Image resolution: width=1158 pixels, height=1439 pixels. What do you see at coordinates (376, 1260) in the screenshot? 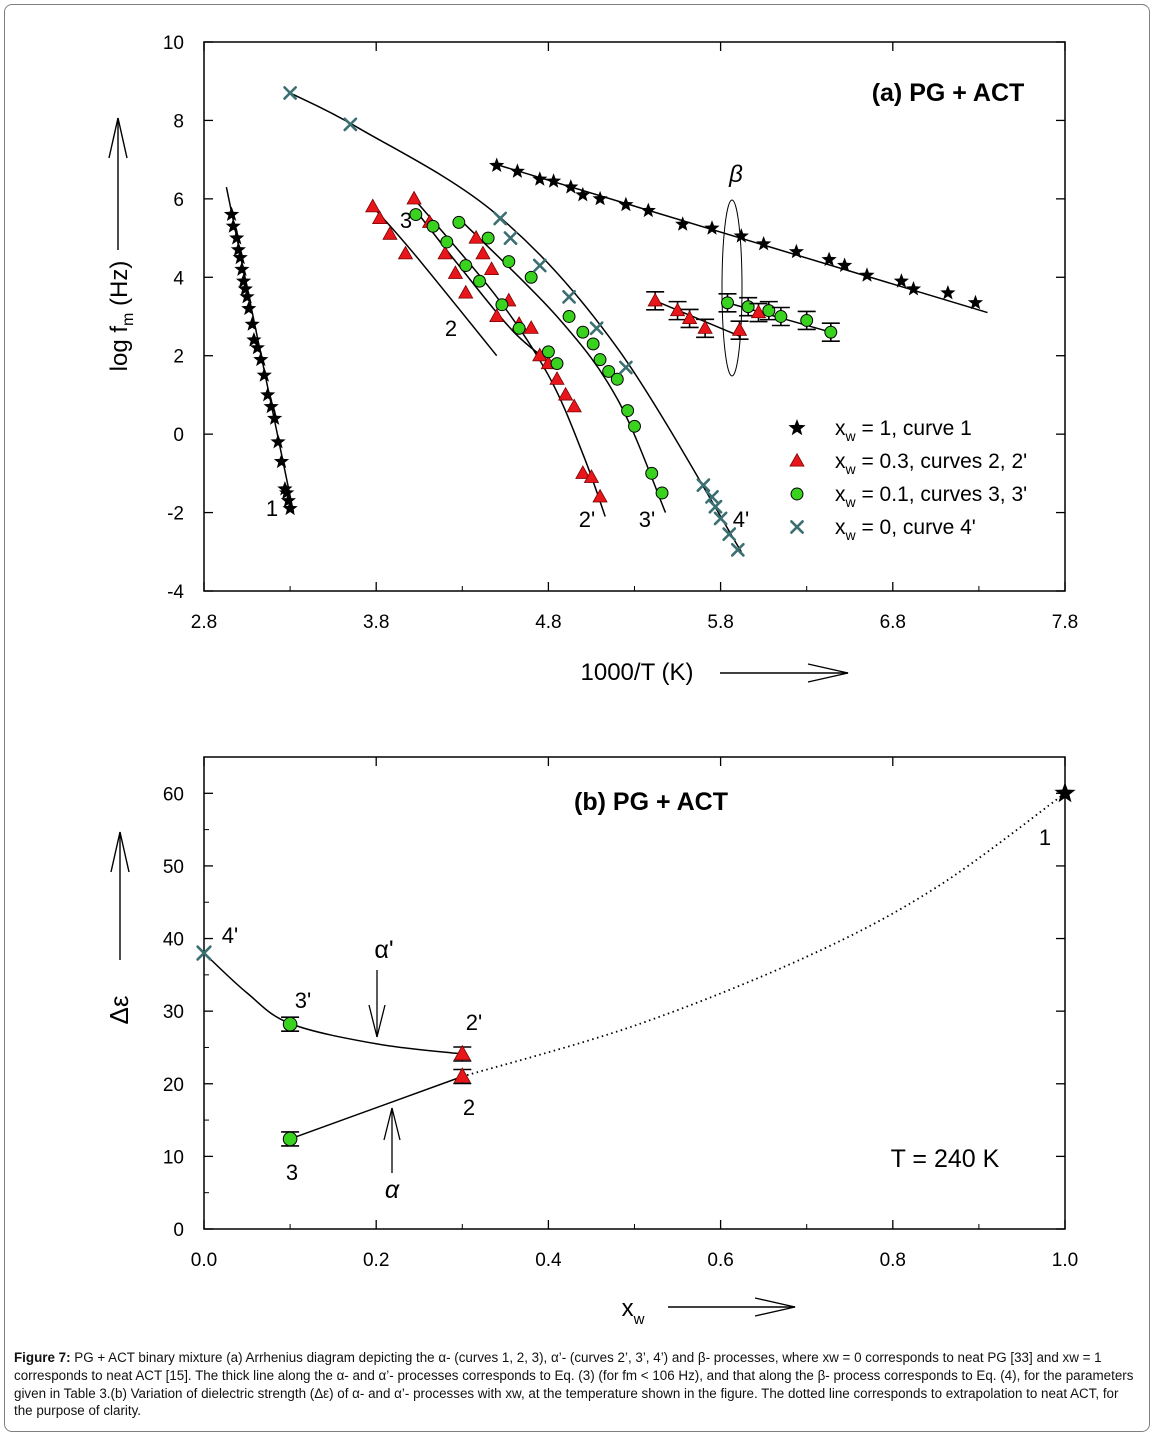
I see `x-tick-label: 0.2` at bounding box center [376, 1260].